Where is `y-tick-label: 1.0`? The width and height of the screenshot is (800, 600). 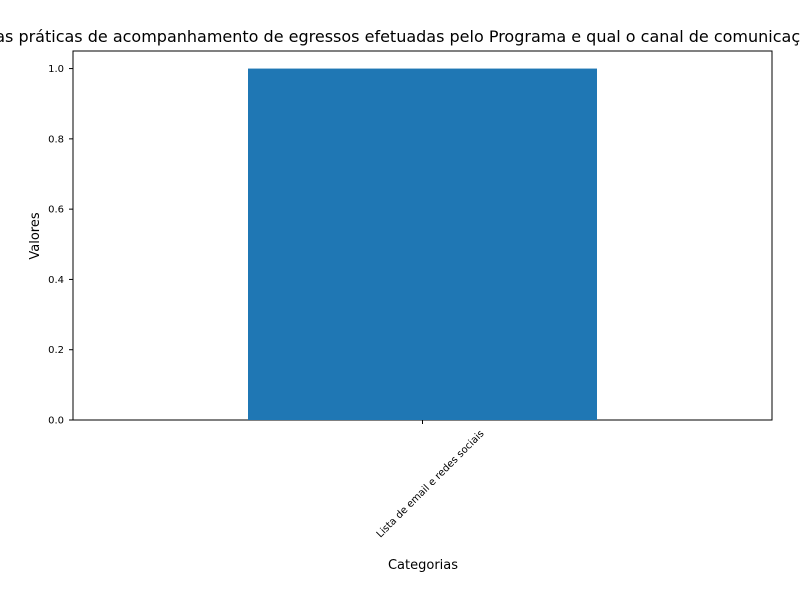
y-tick-label: 1.0 is located at coordinates (56, 69).